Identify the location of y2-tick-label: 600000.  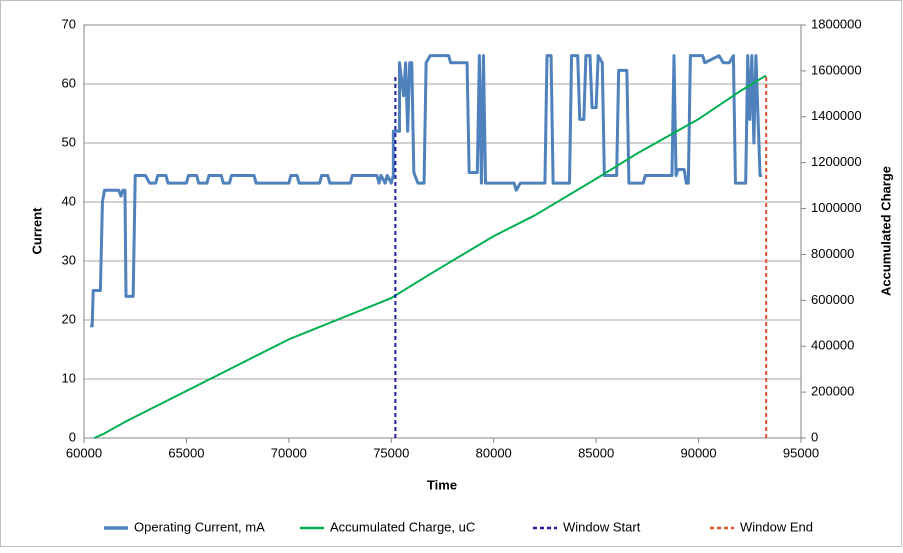
(832, 299).